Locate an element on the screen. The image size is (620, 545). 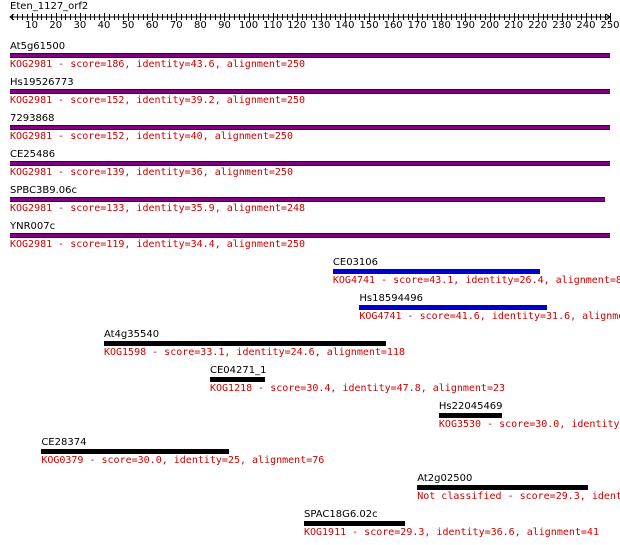
ruler-tick-label: 200 is located at coordinates (489, 25).